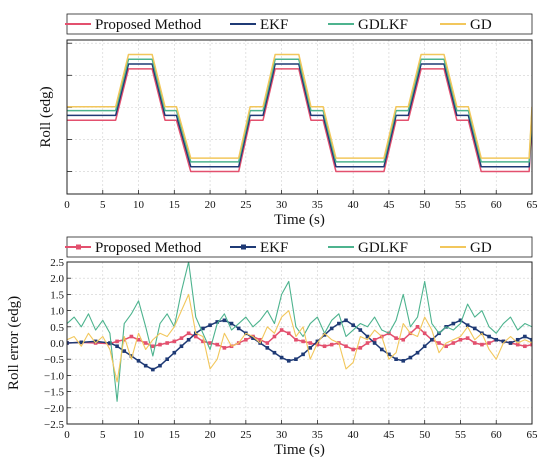  Describe the element at coordinates (211, 435) in the screenshot. I see `x-tick-label: 20` at that location.